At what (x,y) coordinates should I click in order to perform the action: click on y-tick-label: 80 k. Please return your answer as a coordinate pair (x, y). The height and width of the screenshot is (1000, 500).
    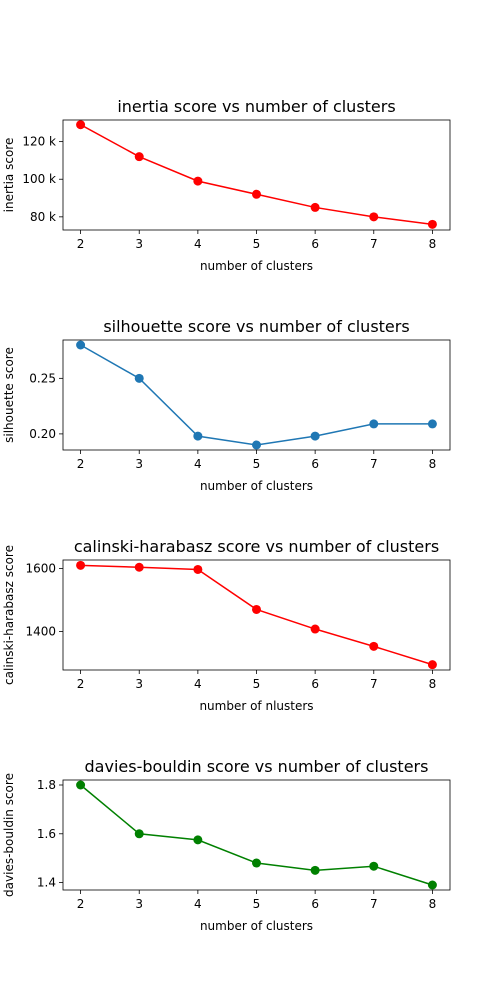
    Looking at the image, I should click on (43, 217).